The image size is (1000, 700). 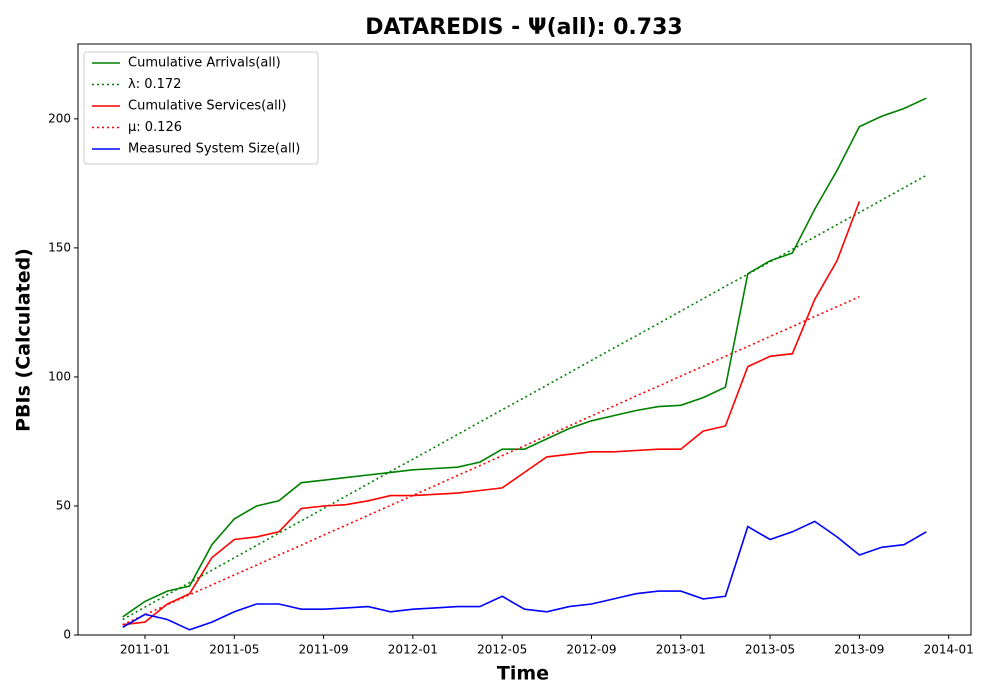 I want to click on series-line, so click(x=524, y=575).